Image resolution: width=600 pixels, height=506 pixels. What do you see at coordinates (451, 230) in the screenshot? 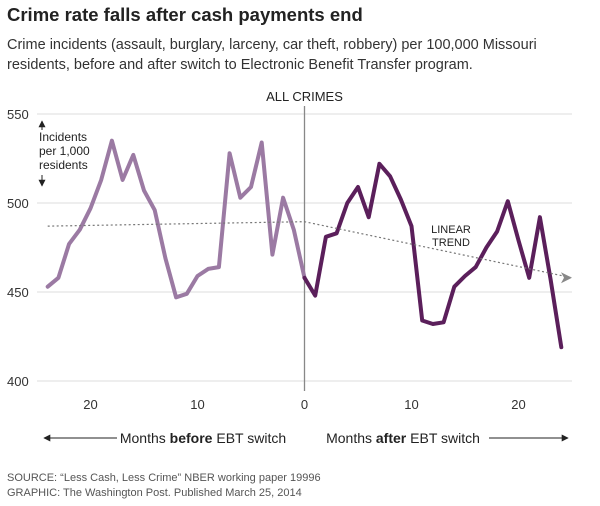
I see `trend-label-line-1: LINEAR` at bounding box center [451, 230].